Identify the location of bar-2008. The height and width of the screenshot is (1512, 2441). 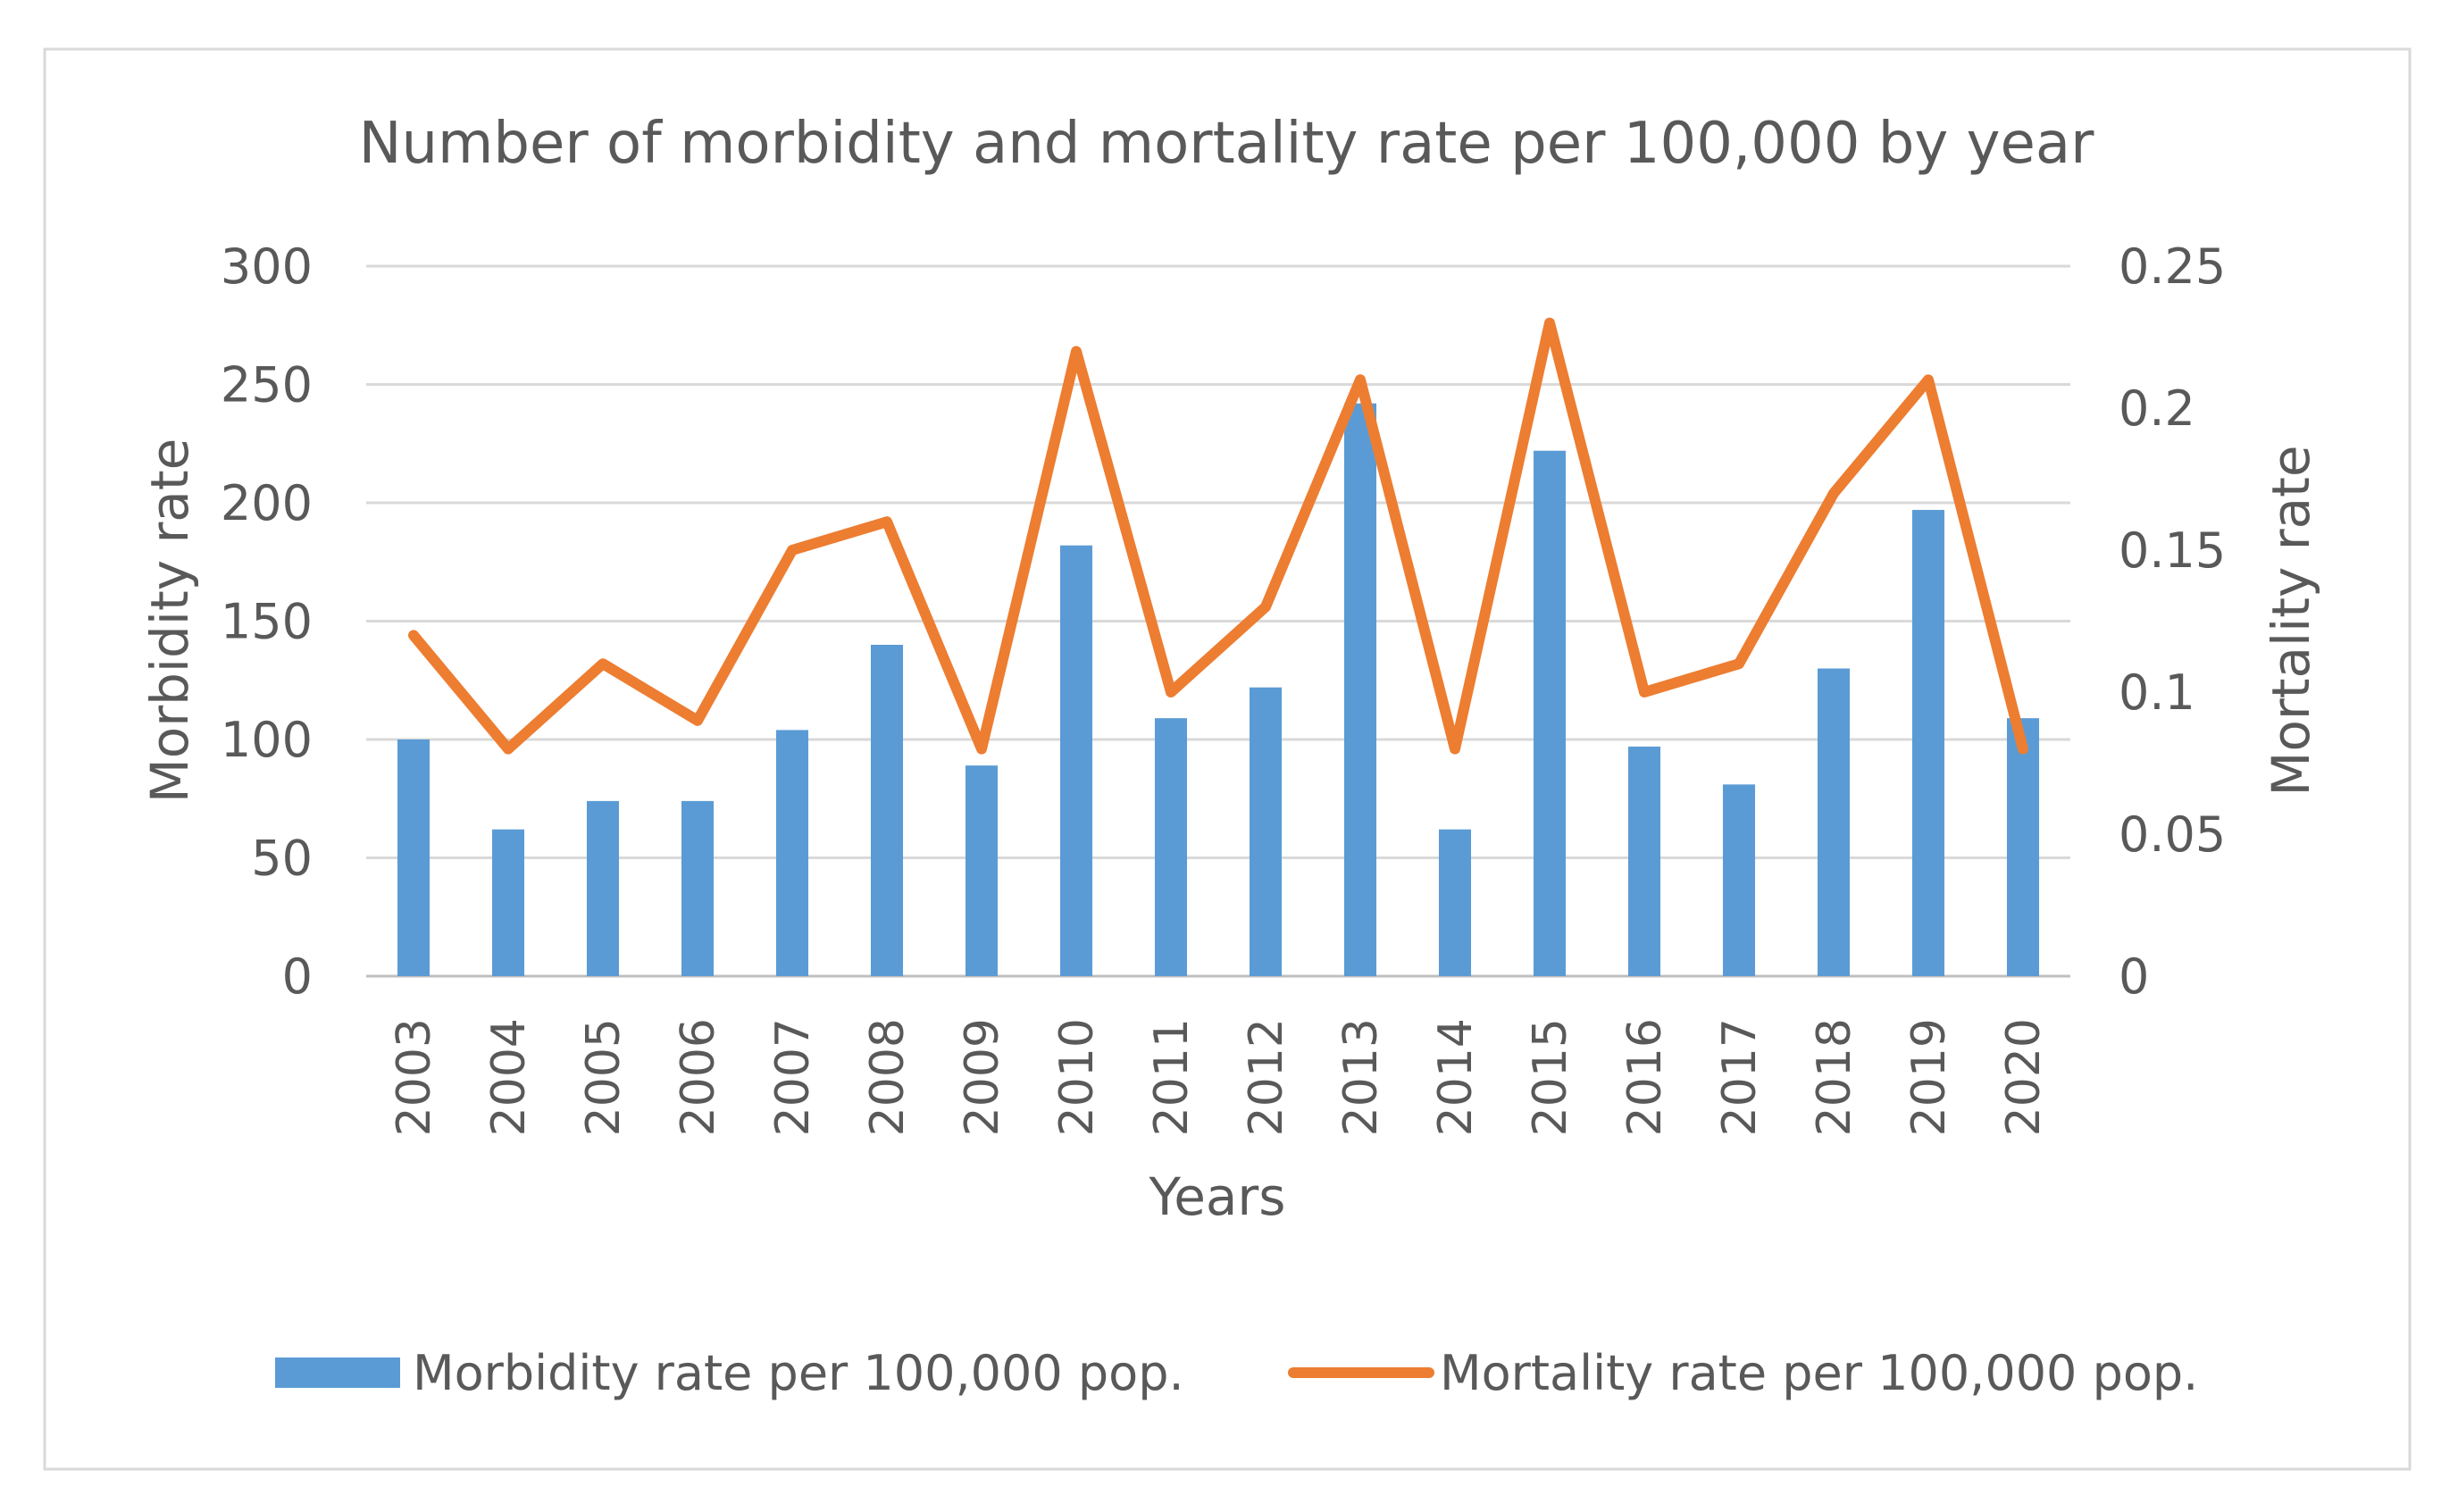
(887, 810).